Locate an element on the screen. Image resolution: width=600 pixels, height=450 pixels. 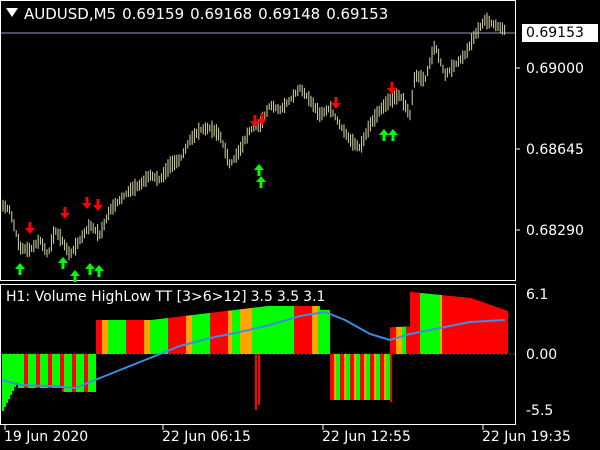
symbol-timeframe: AUDUSD,M5 is located at coordinates (70, 14).